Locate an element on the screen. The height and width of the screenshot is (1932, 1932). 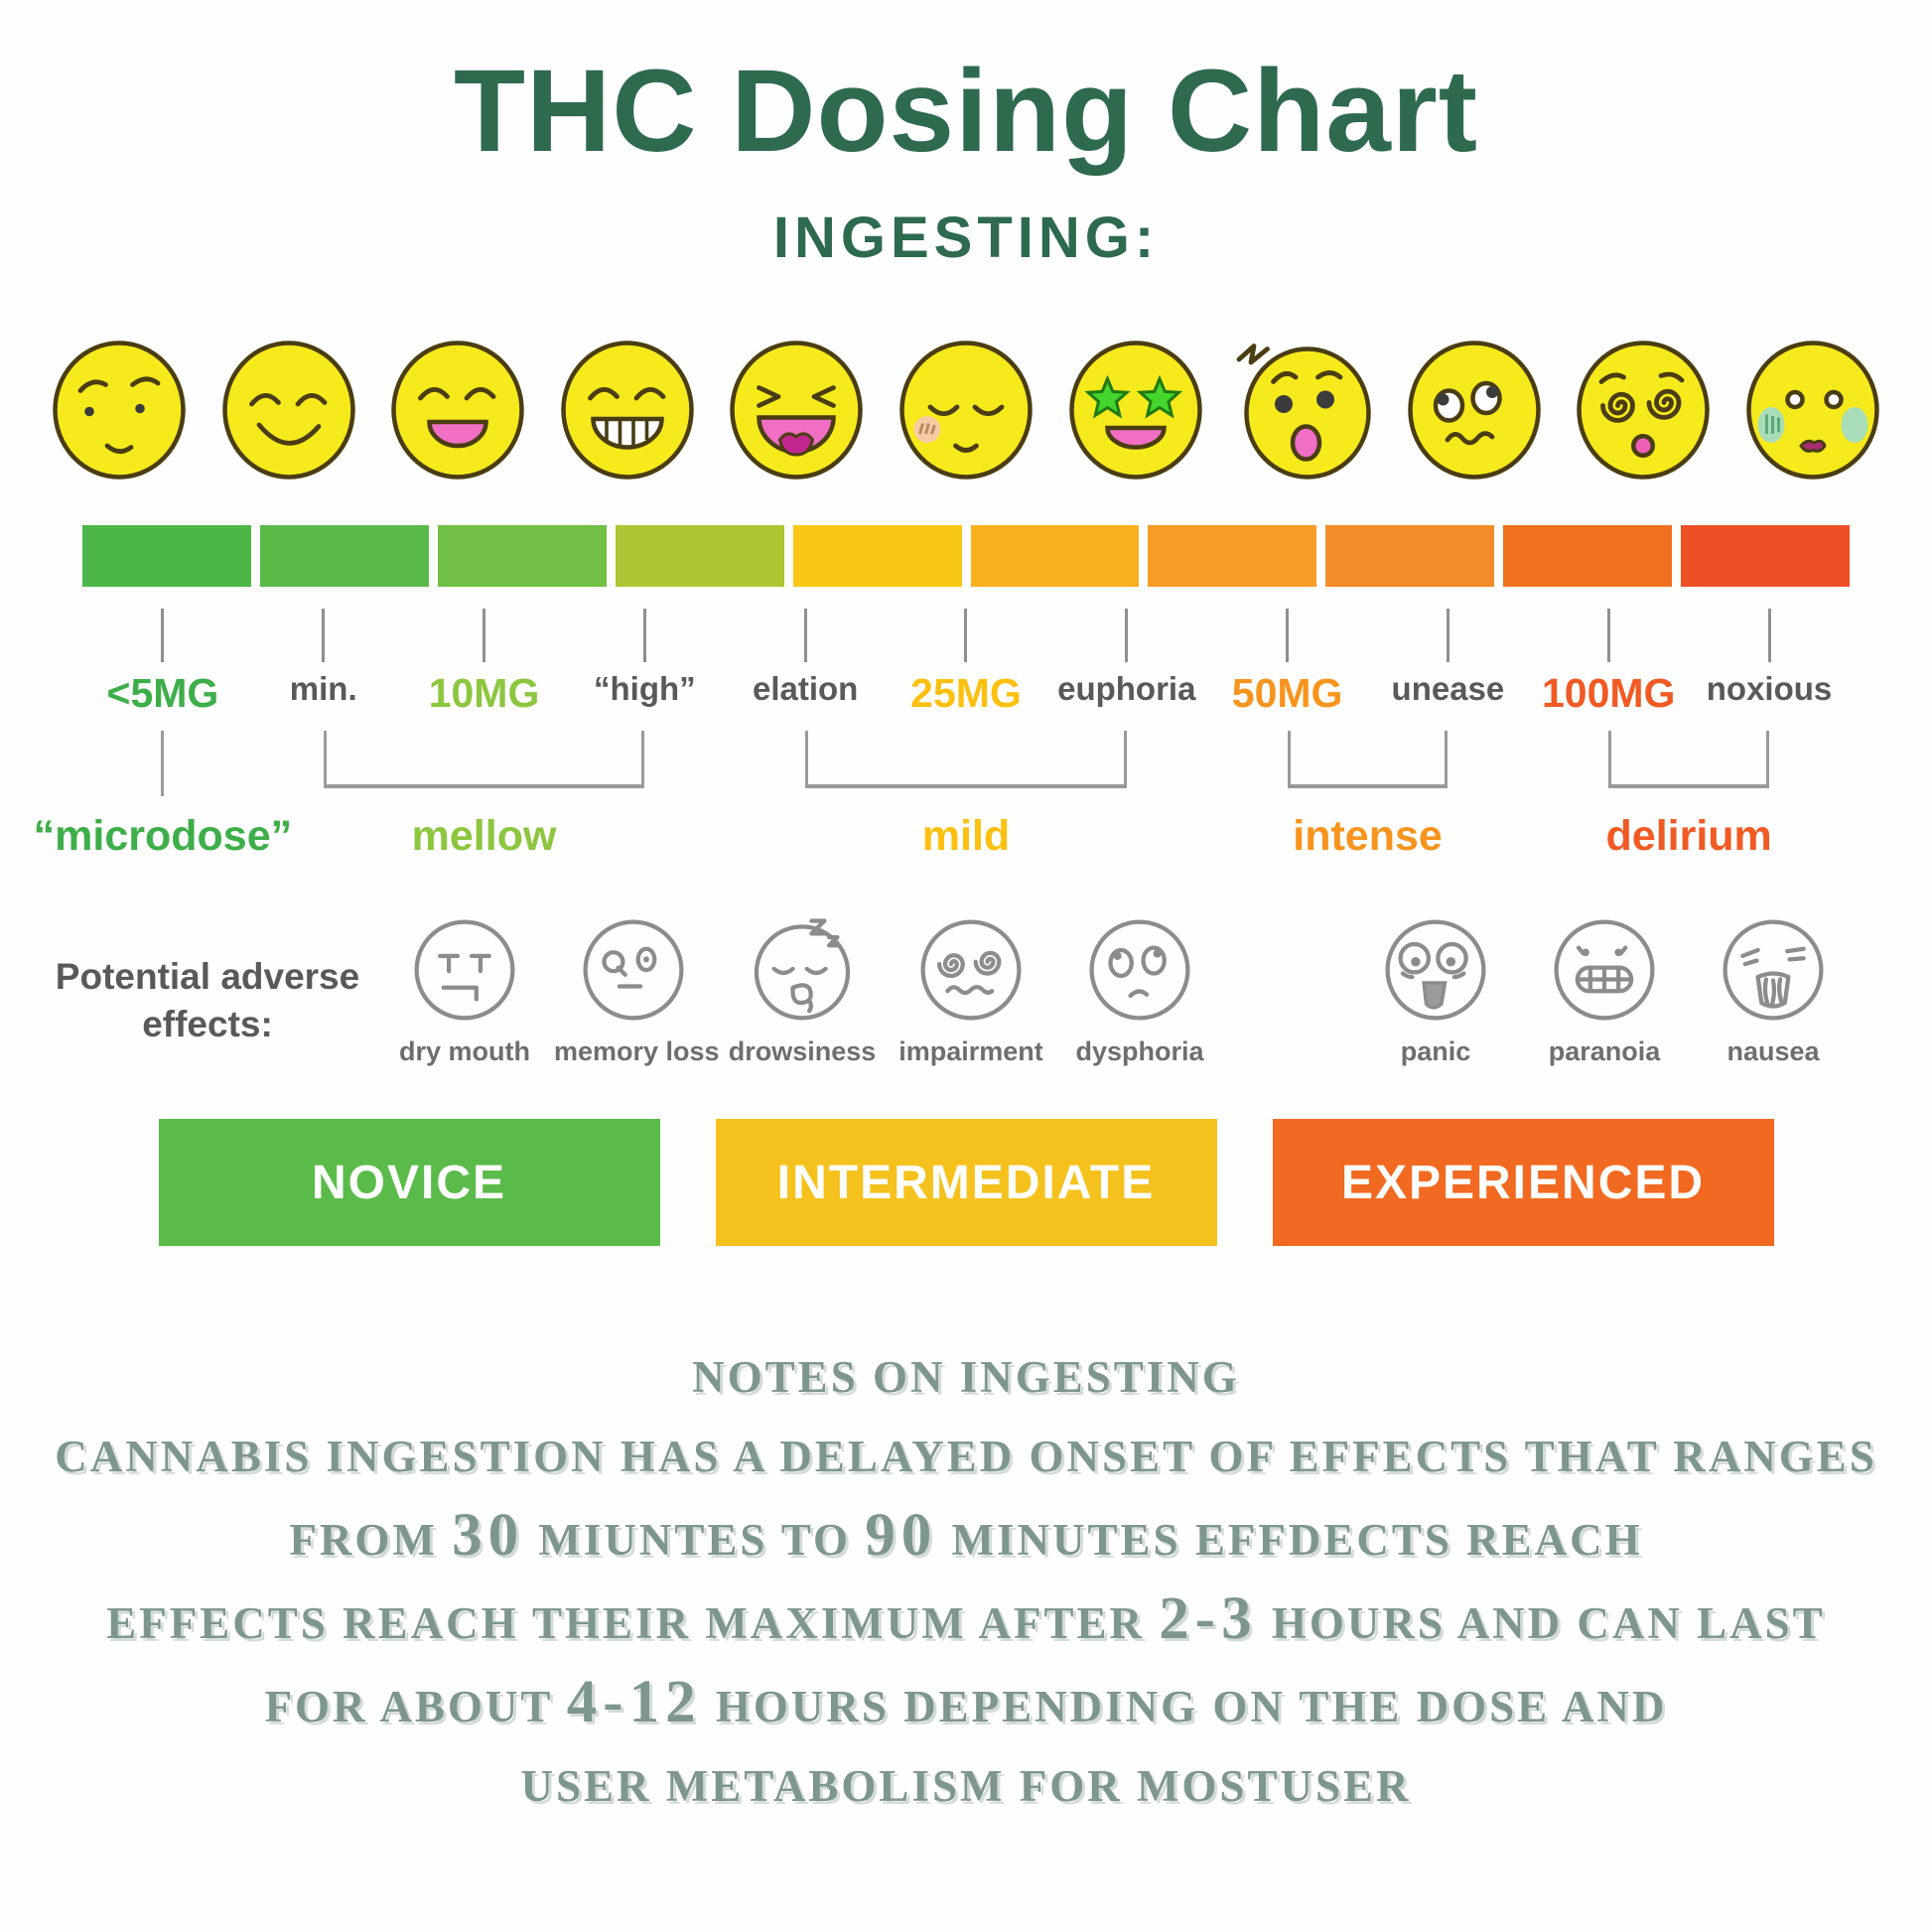
peak-hours-value: 2-3 is located at coordinates (1209, 1619).